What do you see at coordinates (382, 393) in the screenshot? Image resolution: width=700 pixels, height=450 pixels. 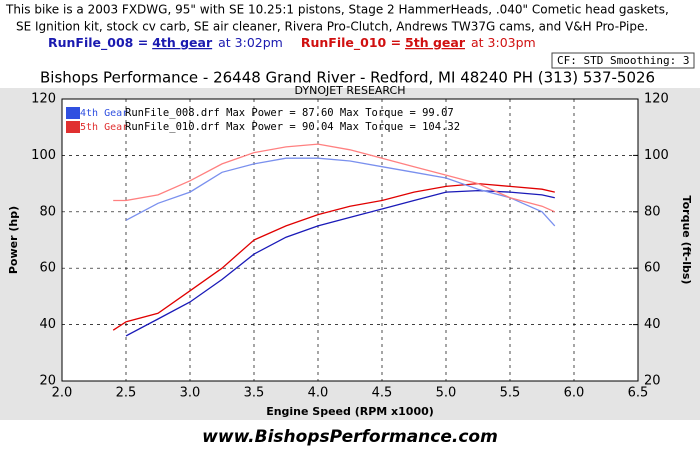 I see `x-tick-label: 4.5` at bounding box center [382, 393].